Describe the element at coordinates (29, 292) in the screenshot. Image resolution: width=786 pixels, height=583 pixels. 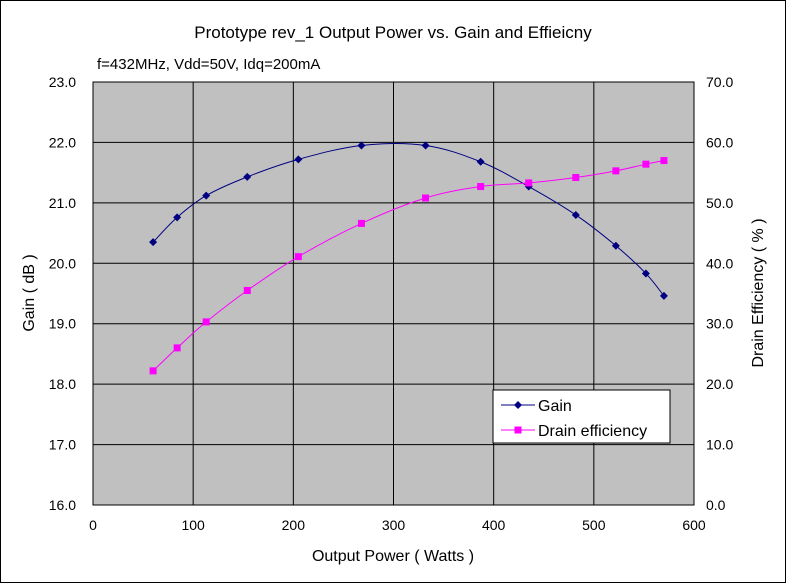
I see `y-axis-left-label: Gain ( dB )` at that location.